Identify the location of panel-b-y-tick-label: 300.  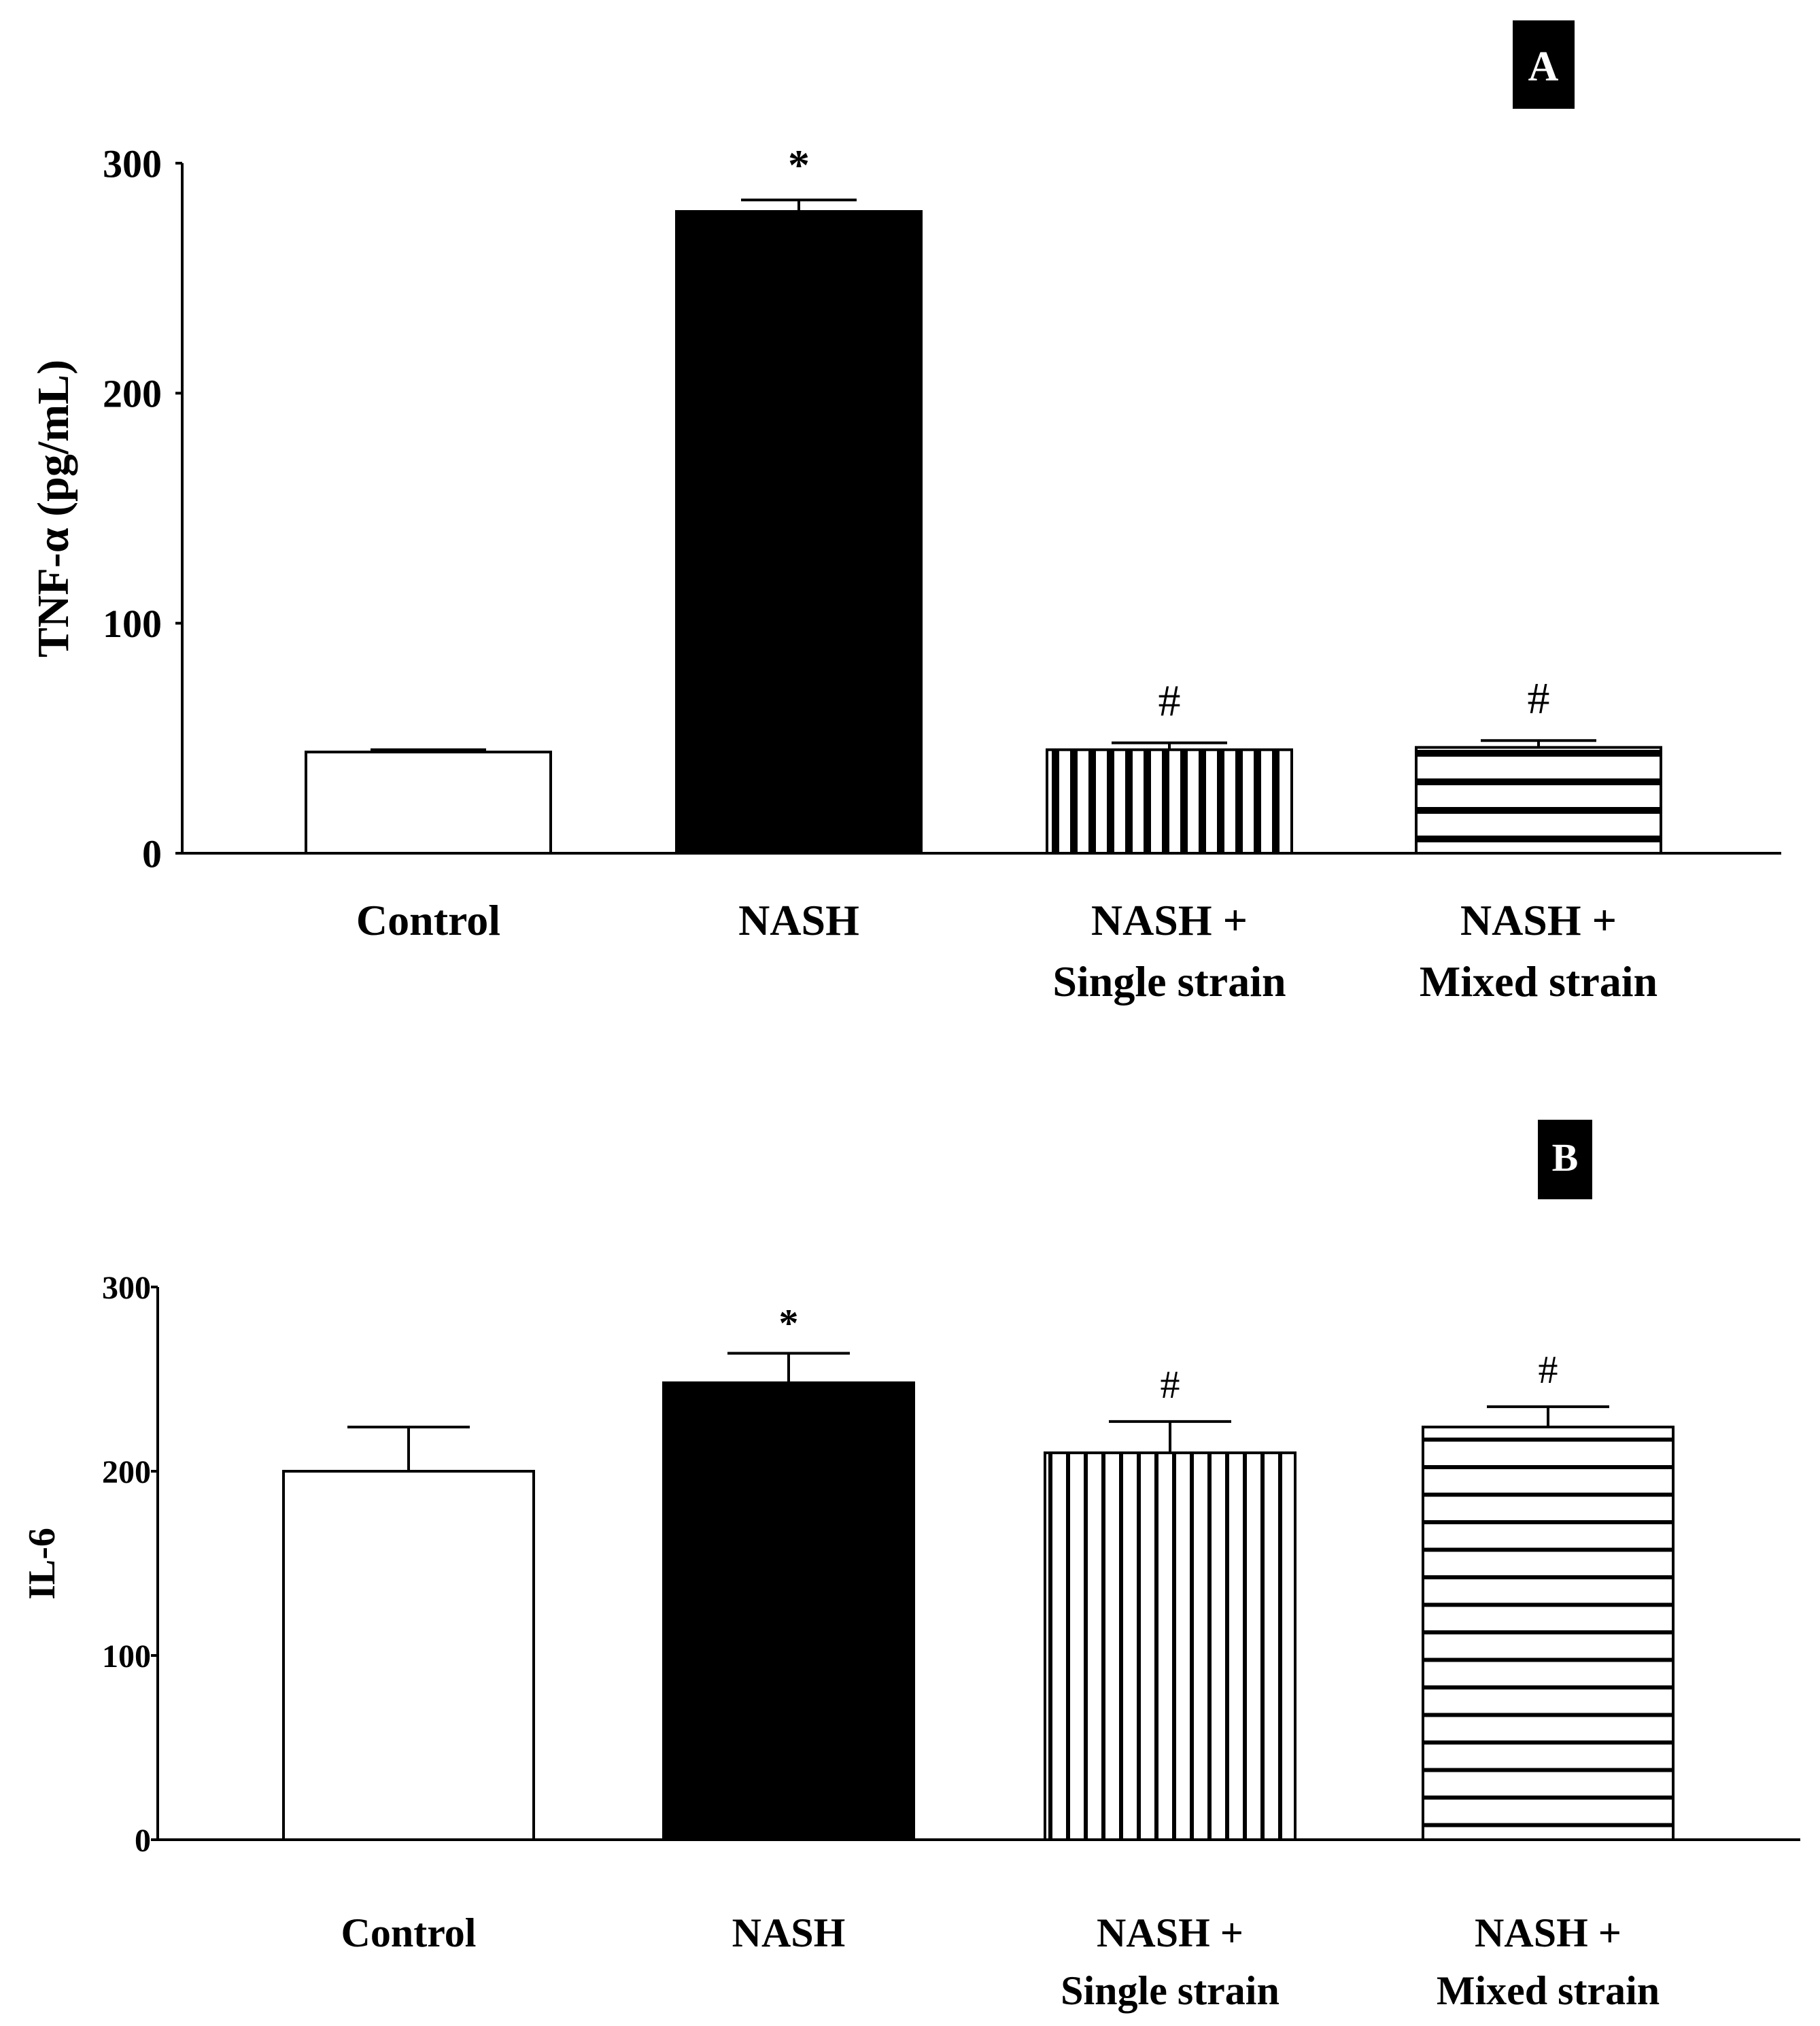
(126, 1288).